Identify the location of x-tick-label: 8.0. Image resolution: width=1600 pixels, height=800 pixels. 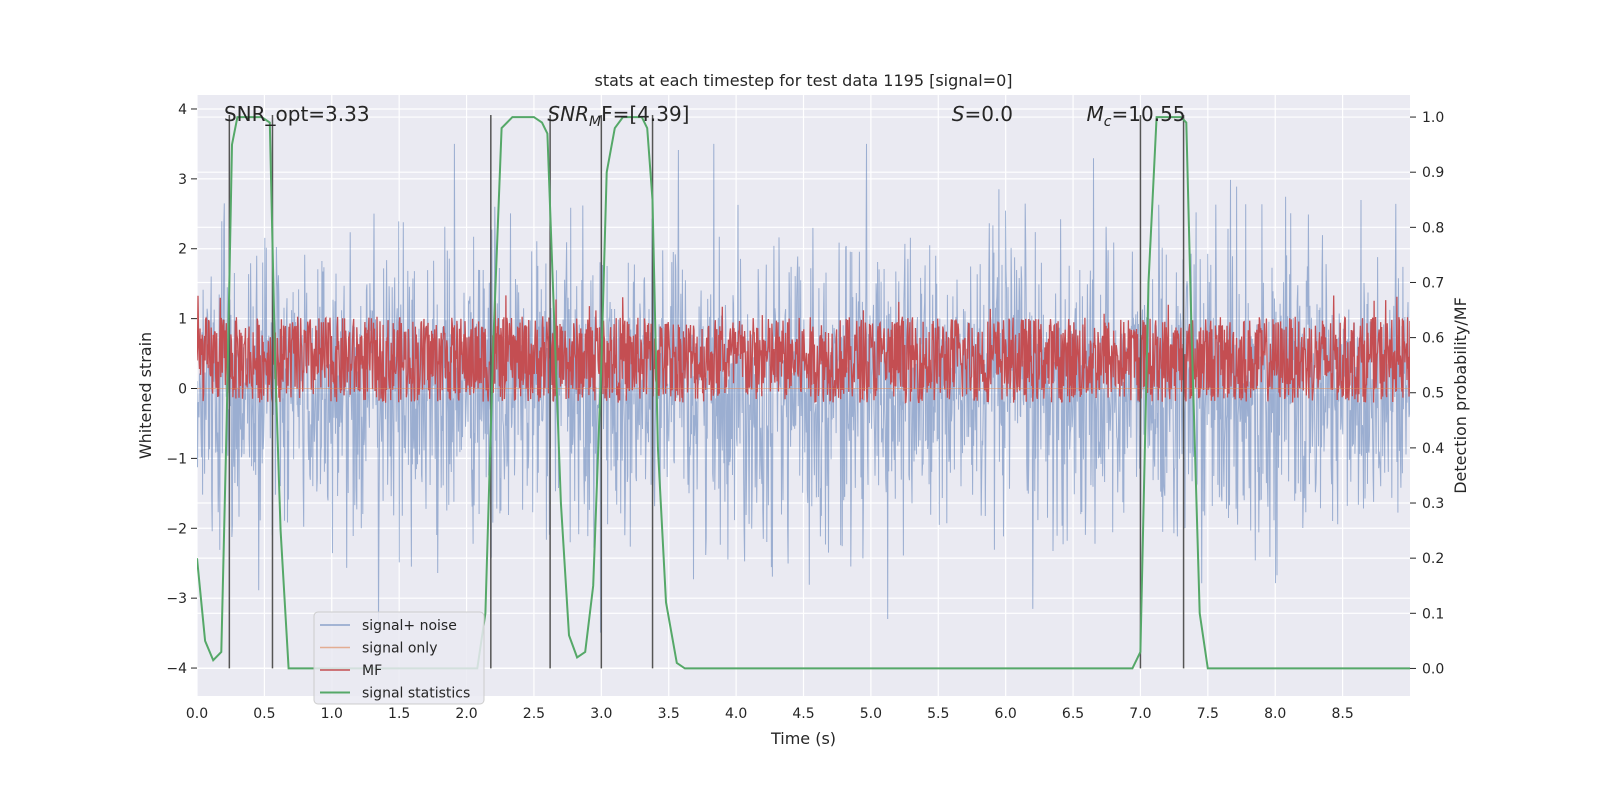
(1275, 714).